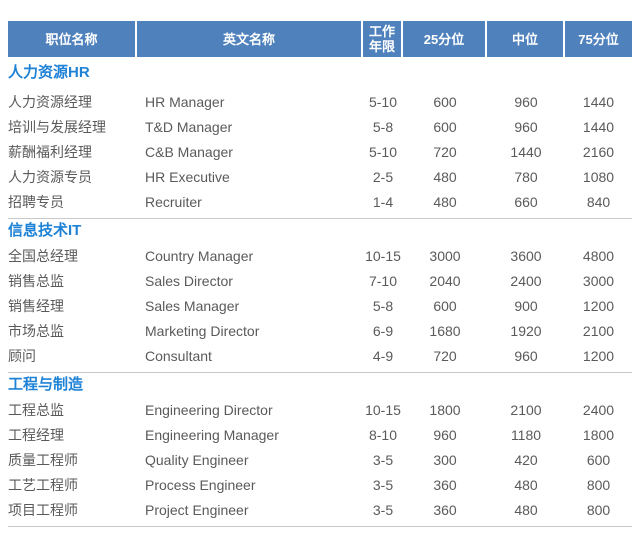 Image resolution: width=640 pixels, height=539 pixels. What do you see at coordinates (598, 459) in the screenshot?
I see `cell-p75: 600` at bounding box center [598, 459].